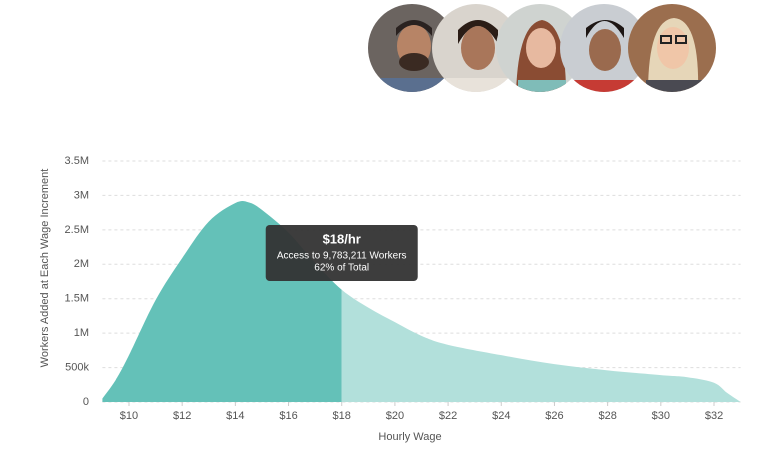  Describe the element at coordinates (129, 416) in the screenshot. I see `x-tick-label: $10` at that location.